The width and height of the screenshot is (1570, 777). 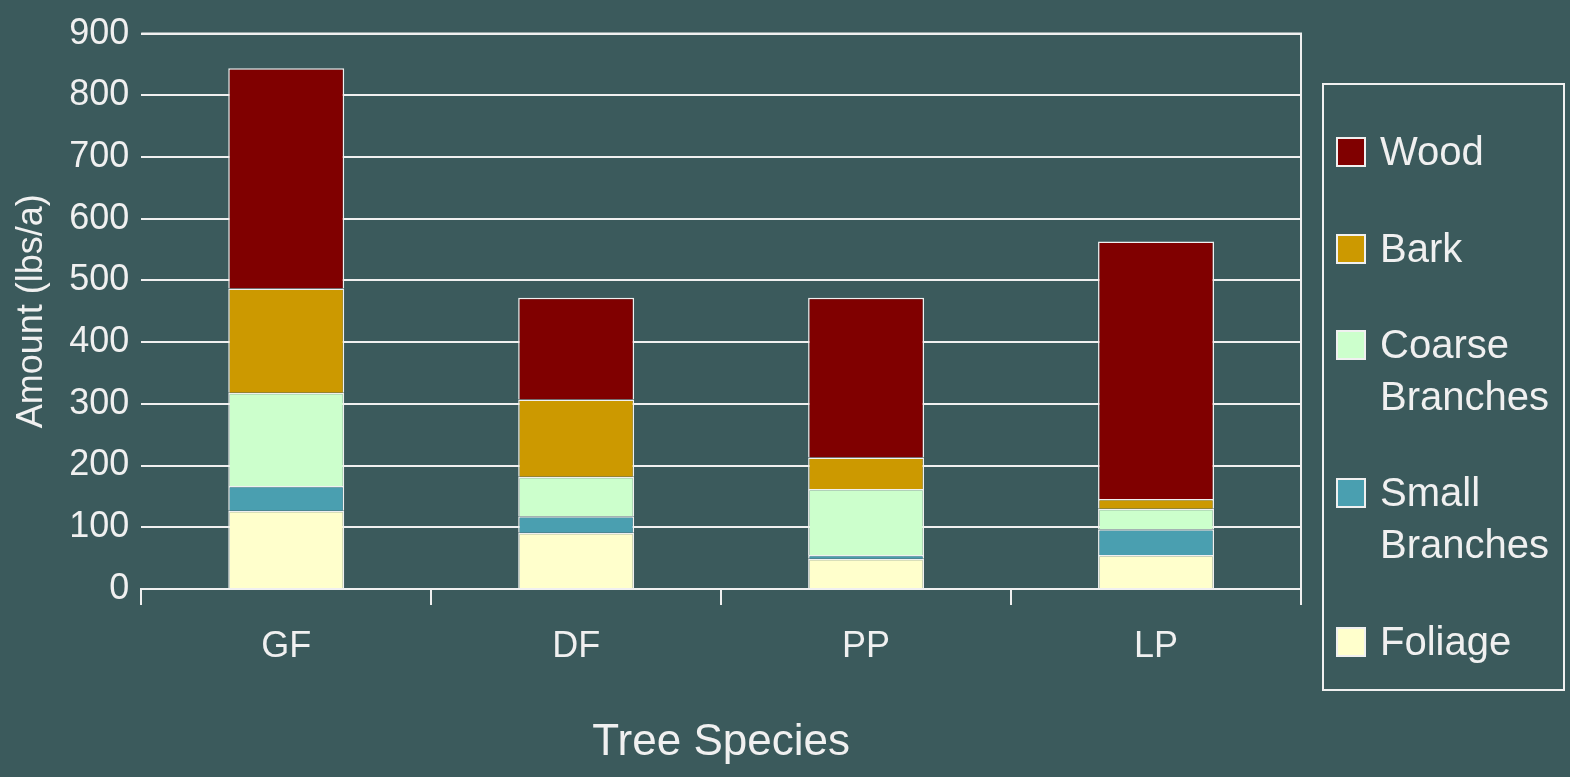 I want to click on x-tick-label: LP, so click(x=1156, y=644).